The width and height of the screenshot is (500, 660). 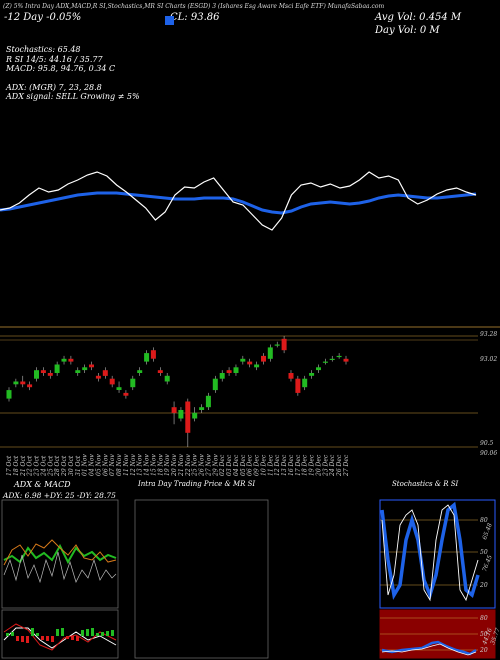 I want to click on date-tick-label: 19 Dec, so click(x=312, y=465).